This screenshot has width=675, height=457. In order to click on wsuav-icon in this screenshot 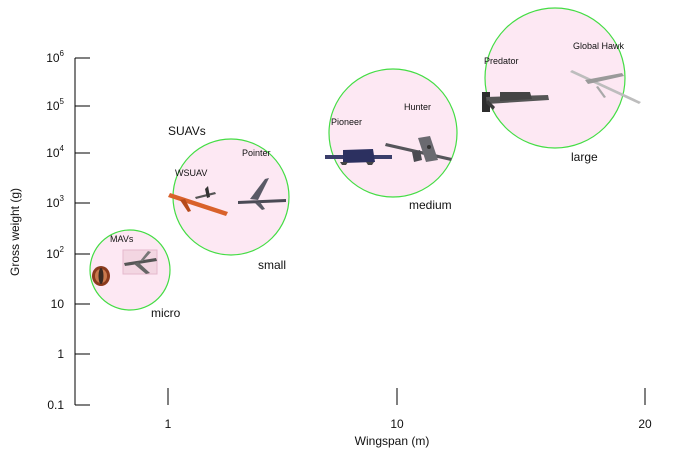, I will do `click(198, 201)`.